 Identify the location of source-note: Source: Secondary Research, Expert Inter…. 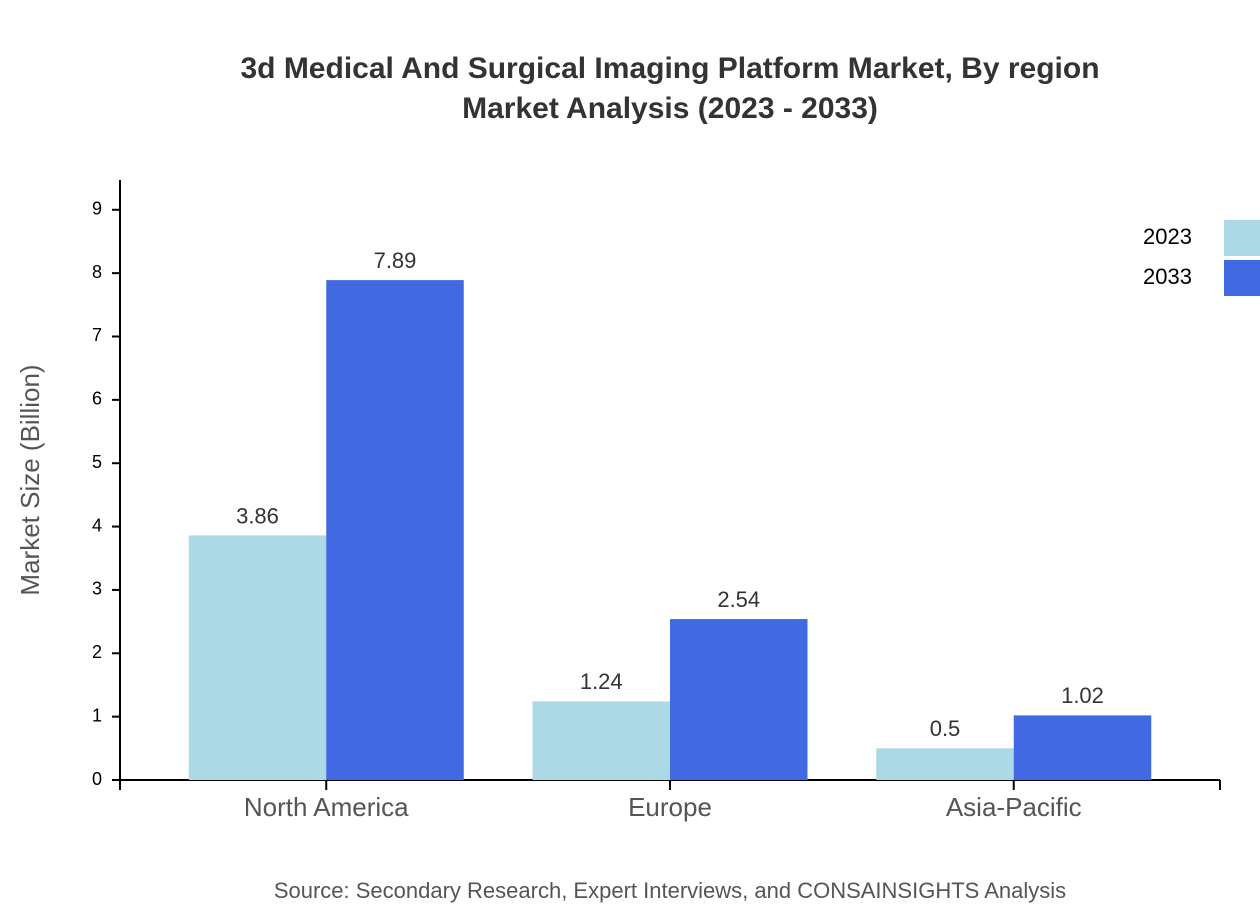
(670, 890).